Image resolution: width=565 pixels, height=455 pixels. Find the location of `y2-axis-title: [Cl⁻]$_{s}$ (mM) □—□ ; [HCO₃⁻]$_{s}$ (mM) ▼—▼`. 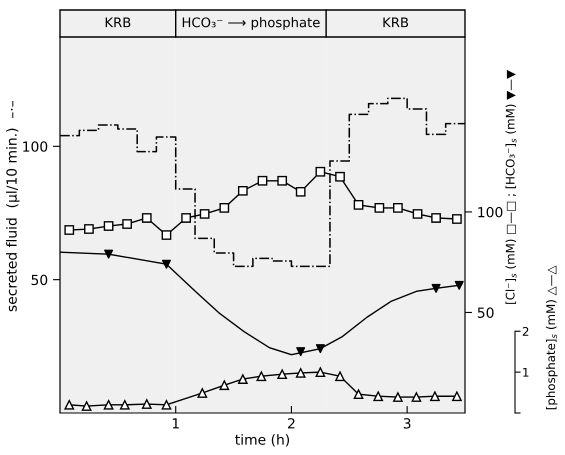

y2-axis-title: [Cl⁻]$_{s}$ (mM) □—□ ; [HCO₃⁻]$_{s}$ (mM) ▼—▼ is located at coordinates (511, 187).